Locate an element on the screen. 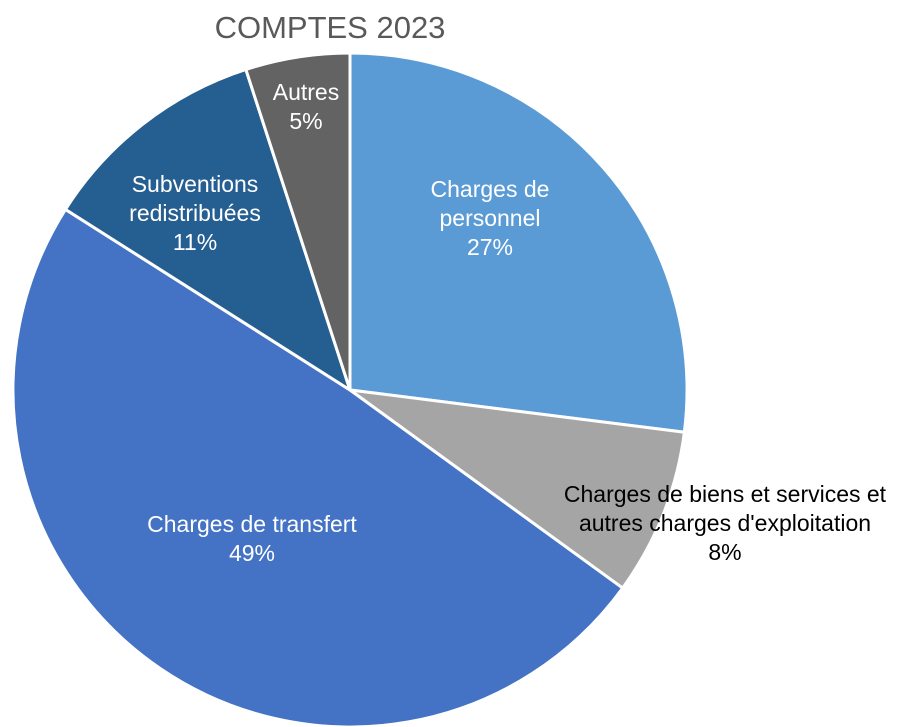 The width and height of the screenshot is (900, 727). value-label: 5% is located at coordinates (306, 121).